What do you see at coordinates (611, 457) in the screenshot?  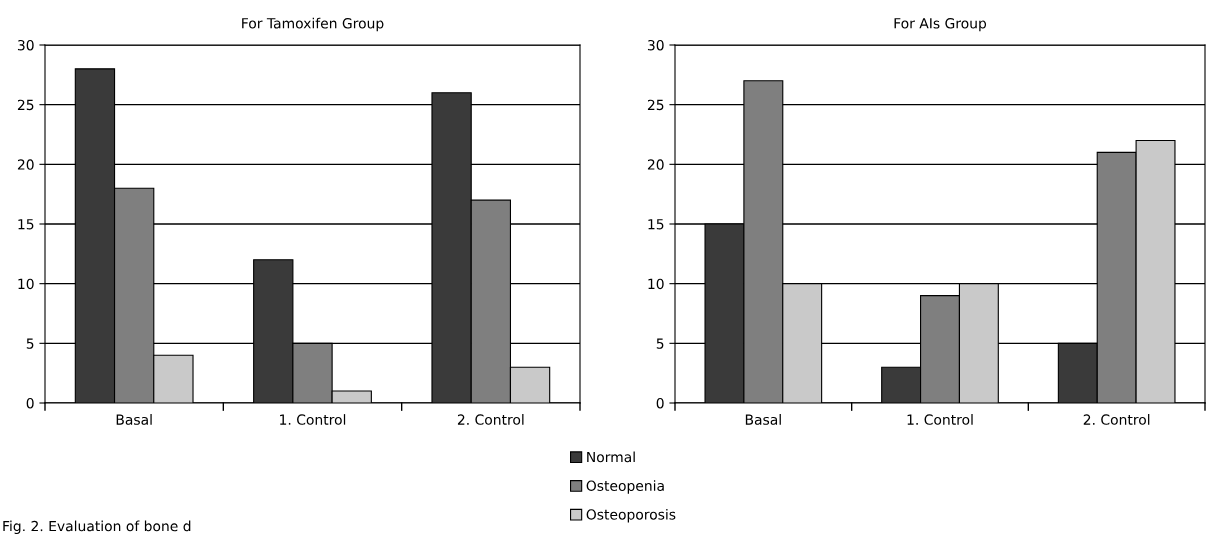 I see `legend-label: Normal` at bounding box center [611, 457].